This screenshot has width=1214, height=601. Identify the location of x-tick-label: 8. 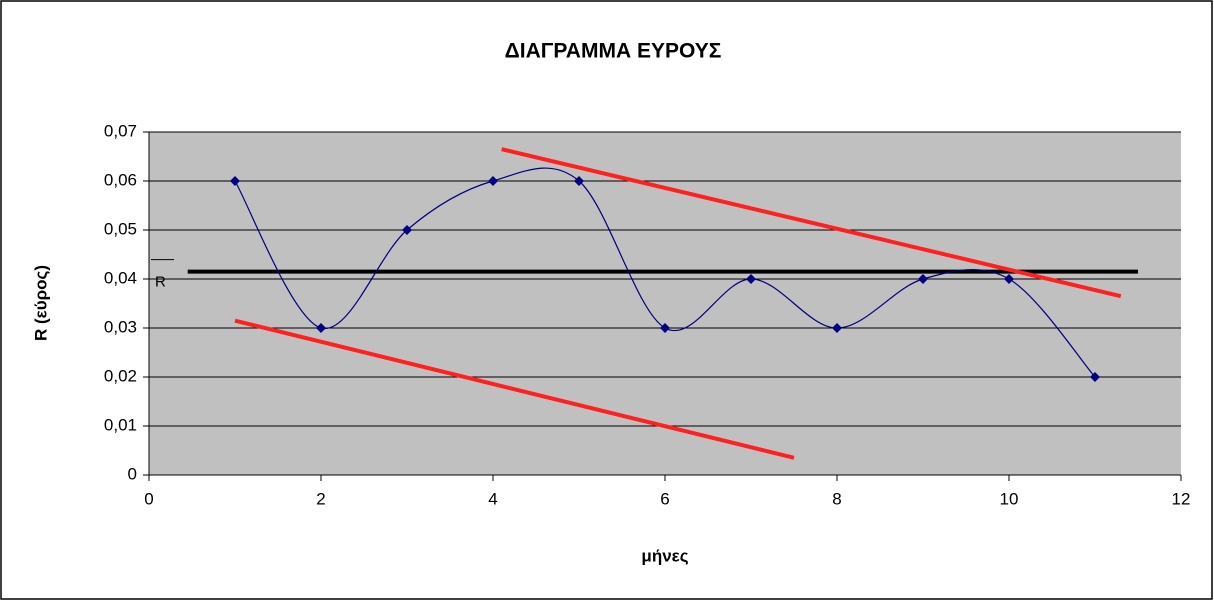
(836, 498).